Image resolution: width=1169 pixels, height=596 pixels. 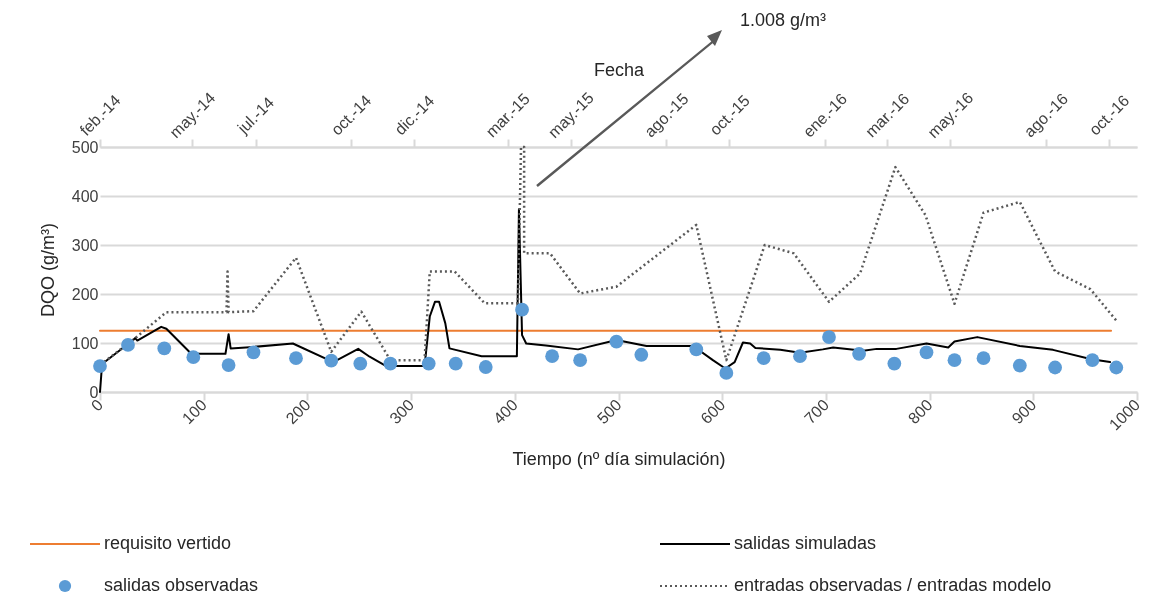 What do you see at coordinates (619, 459) in the screenshot?
I see `x-axis-title: Tiempo (nº día simulación)` at bounding box center [619, 459].